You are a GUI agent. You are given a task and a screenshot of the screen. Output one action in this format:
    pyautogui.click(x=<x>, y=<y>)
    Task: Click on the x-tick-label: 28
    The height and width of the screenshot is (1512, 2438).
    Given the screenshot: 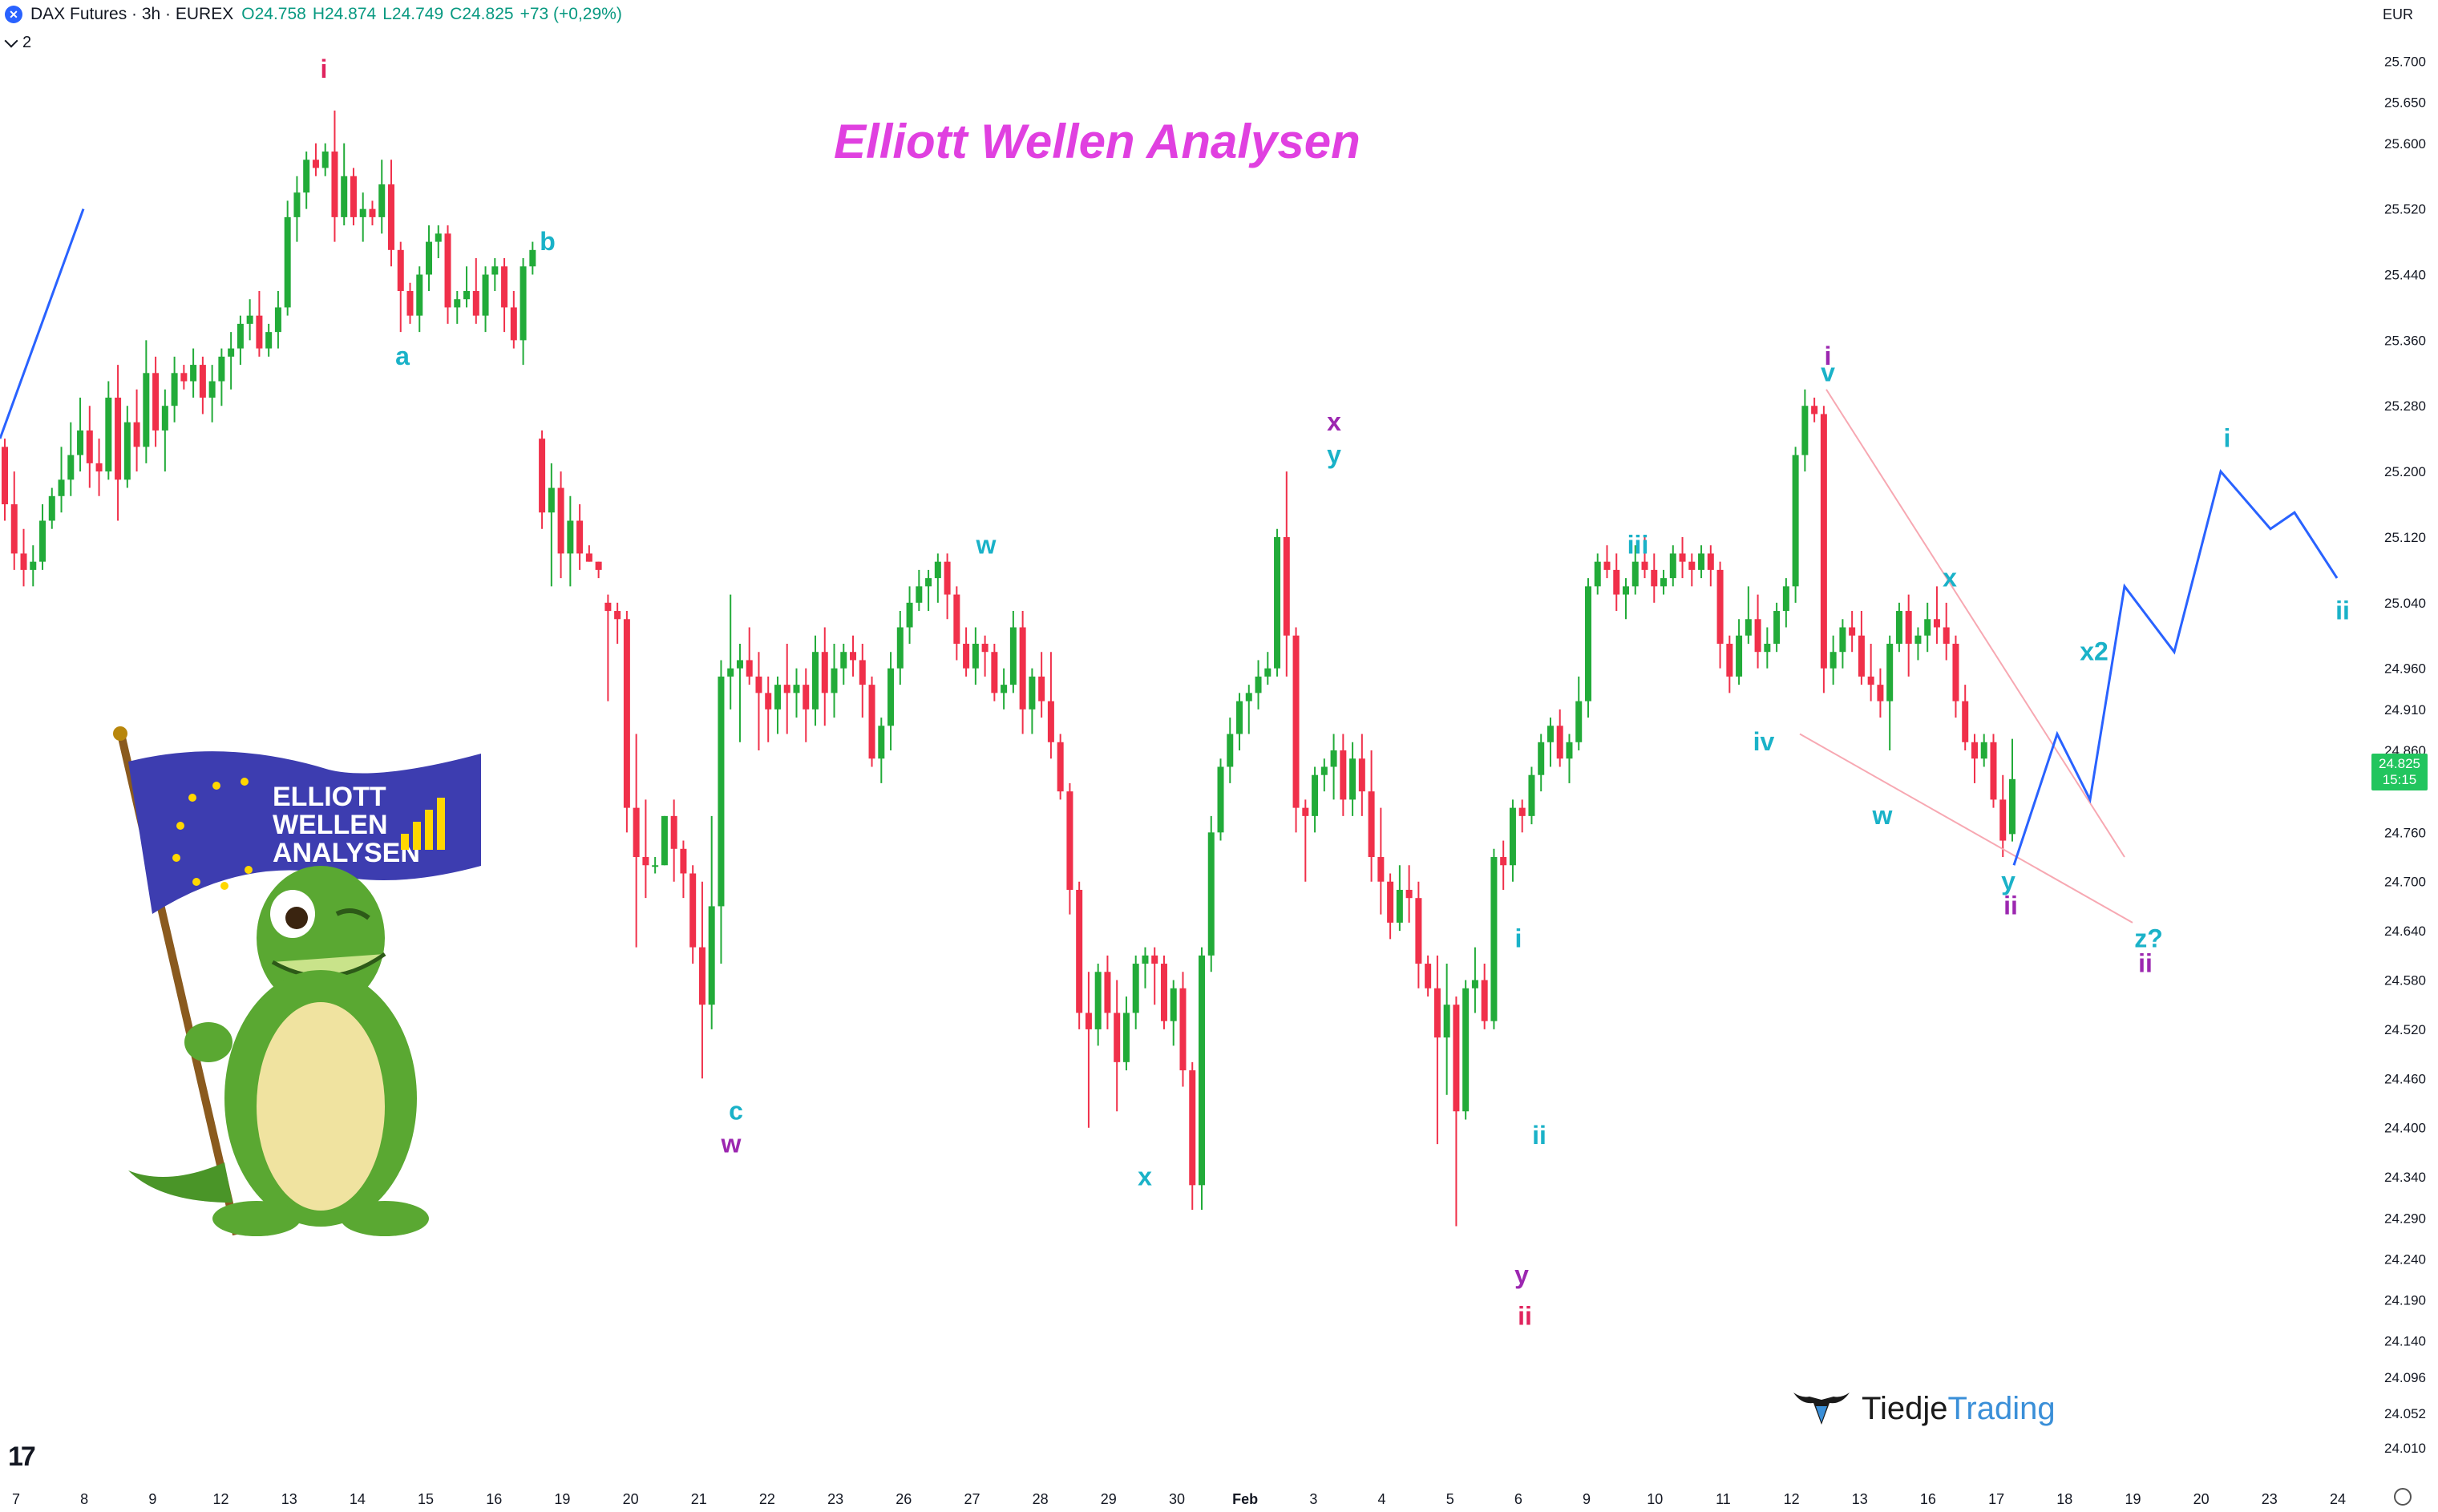 What is the action you would take?
    pyautogui.click(x=1041, y=1499)
    